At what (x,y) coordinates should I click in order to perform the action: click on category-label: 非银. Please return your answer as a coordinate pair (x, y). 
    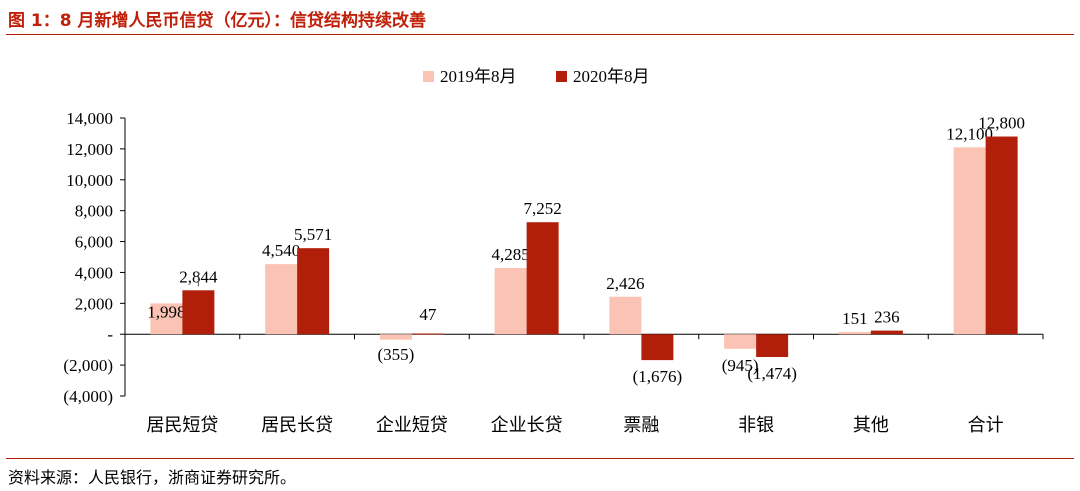
    Looking at the image, I should click on (756, 425).